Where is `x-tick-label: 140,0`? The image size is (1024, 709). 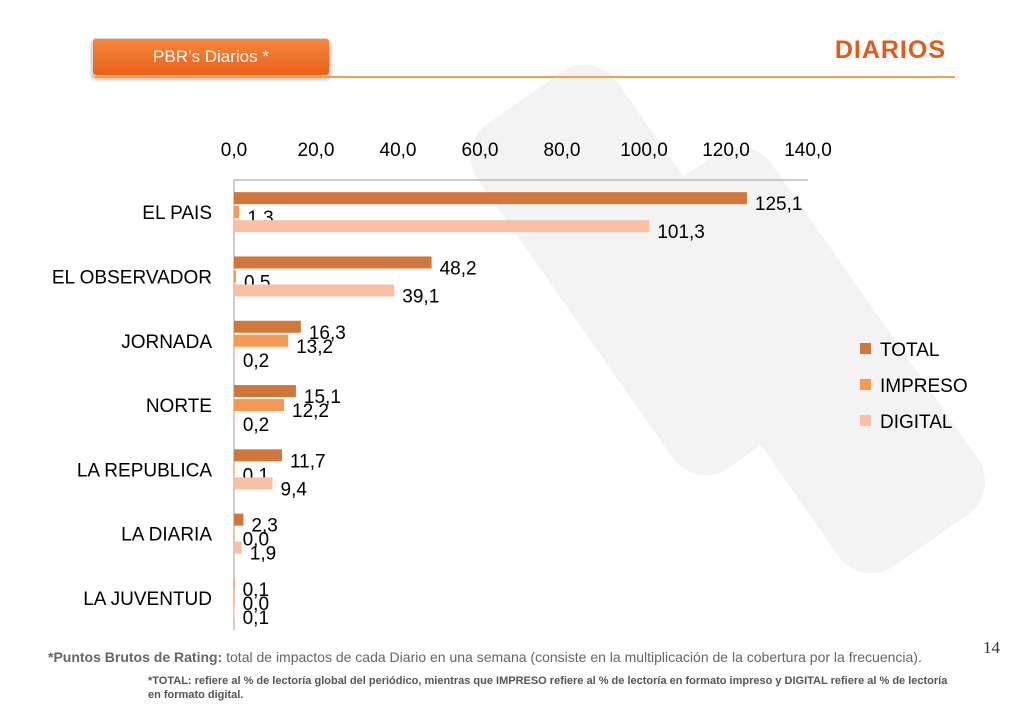 x-tick-label: 140,0 is located at coordinates (808, 150).